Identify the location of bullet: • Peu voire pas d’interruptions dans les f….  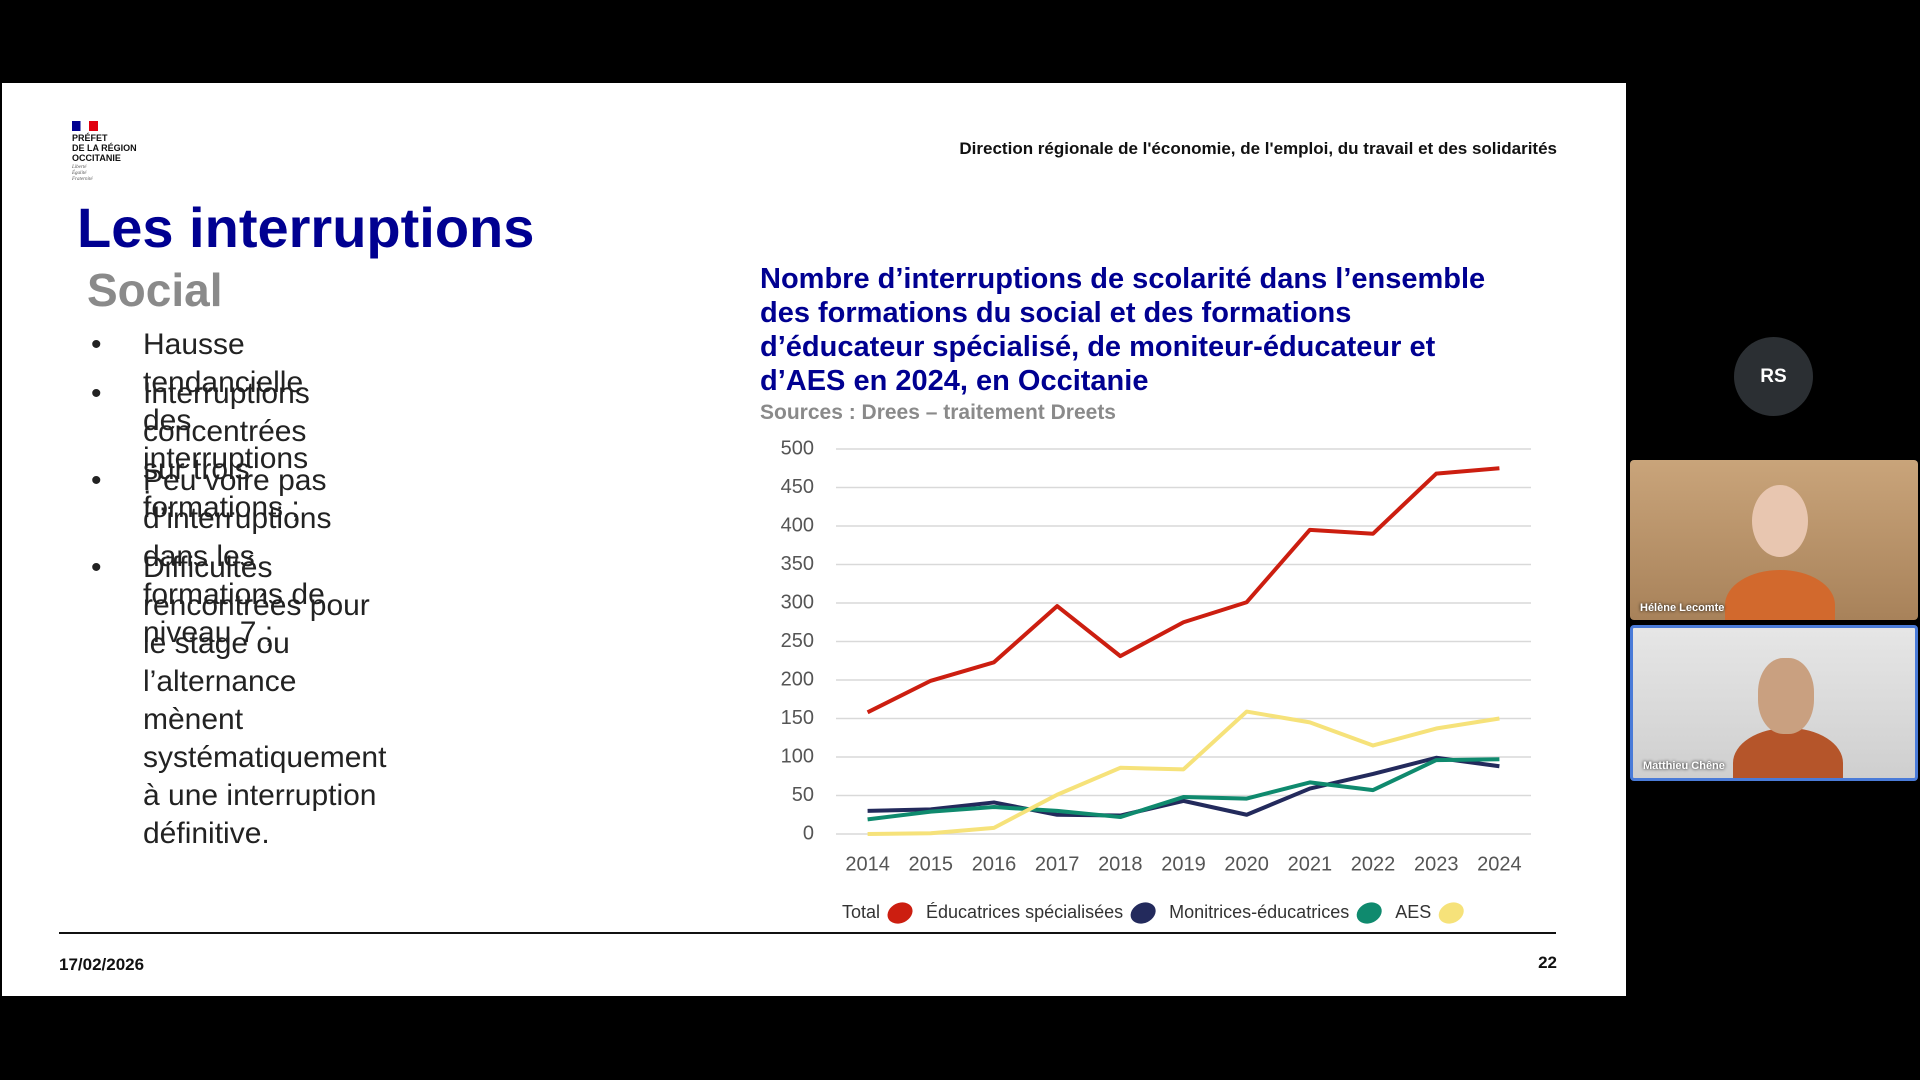
(211, 557).